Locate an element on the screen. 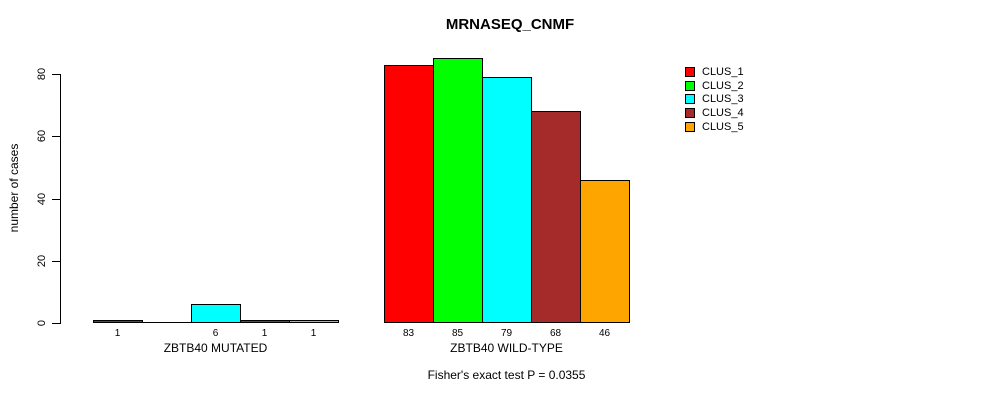 The height and width of the screenshot is (400, 990). bar-clus_3-mutated is located at coordinates (216, 313).